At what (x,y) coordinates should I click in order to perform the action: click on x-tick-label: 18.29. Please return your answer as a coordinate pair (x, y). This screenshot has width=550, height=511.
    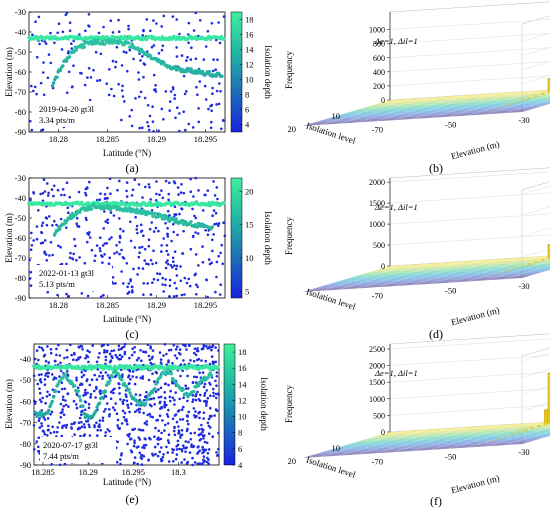
    Looking at the image, I should click on (156, 139).